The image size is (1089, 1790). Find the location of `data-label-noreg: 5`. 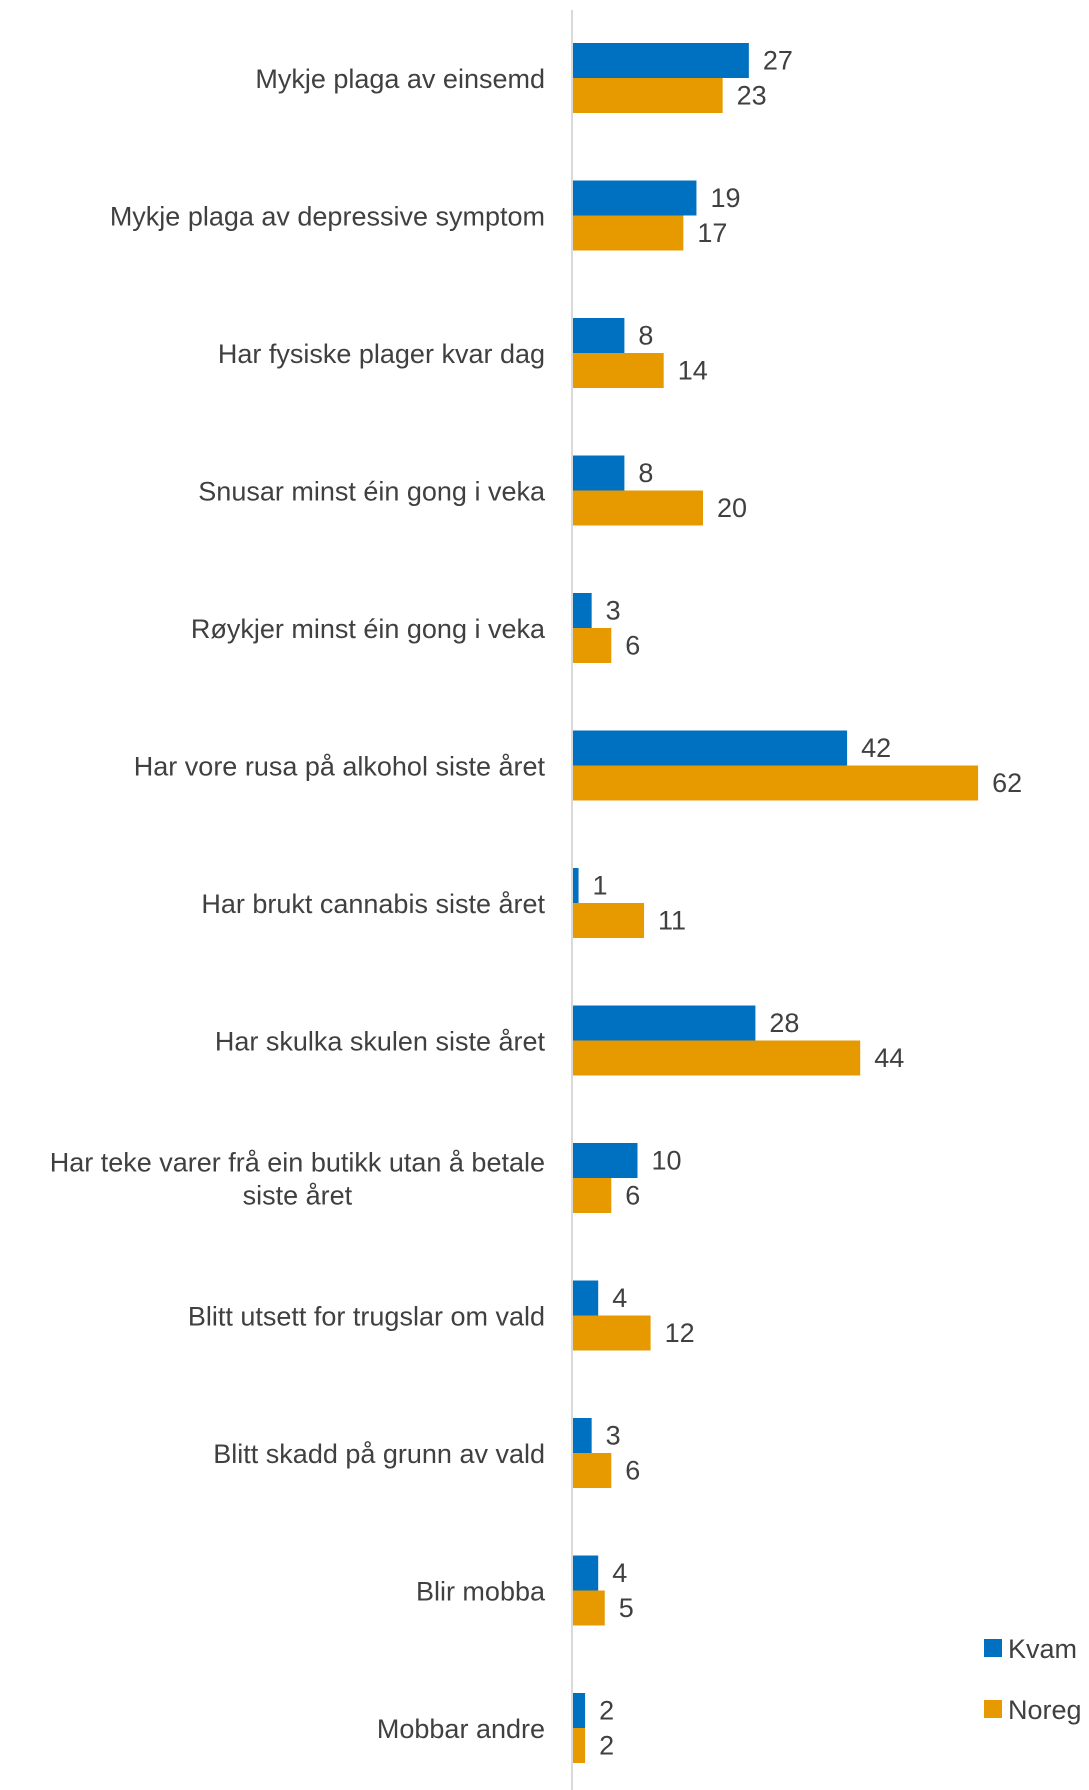

data-label-noreg: 5 is located at coordinates (626, 1608).